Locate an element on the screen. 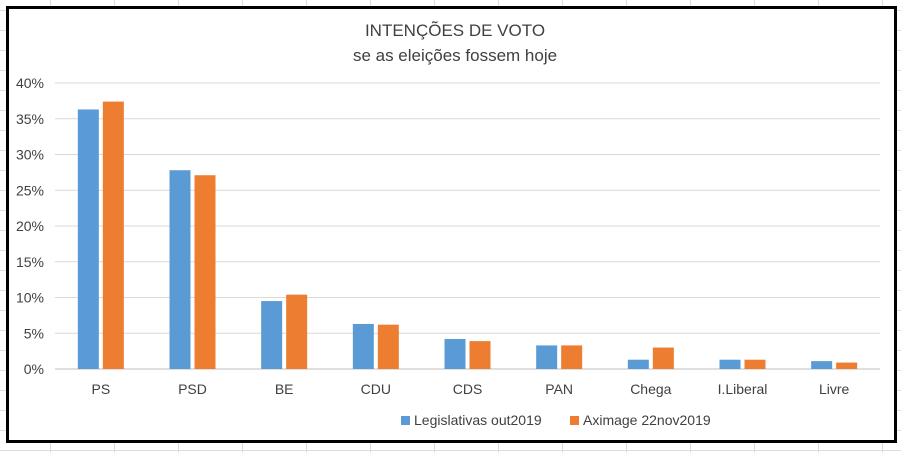  x-axis-category-labels: PS PSD BE CDU CDS PAN Chega I.Liberal Livre is located at coordinates (470, 389).